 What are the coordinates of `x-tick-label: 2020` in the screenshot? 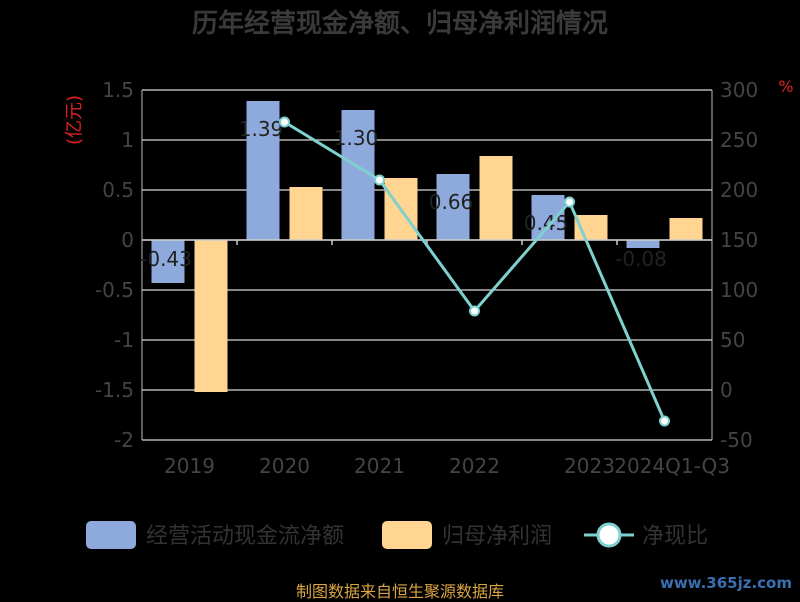 It's located at (284, 466).